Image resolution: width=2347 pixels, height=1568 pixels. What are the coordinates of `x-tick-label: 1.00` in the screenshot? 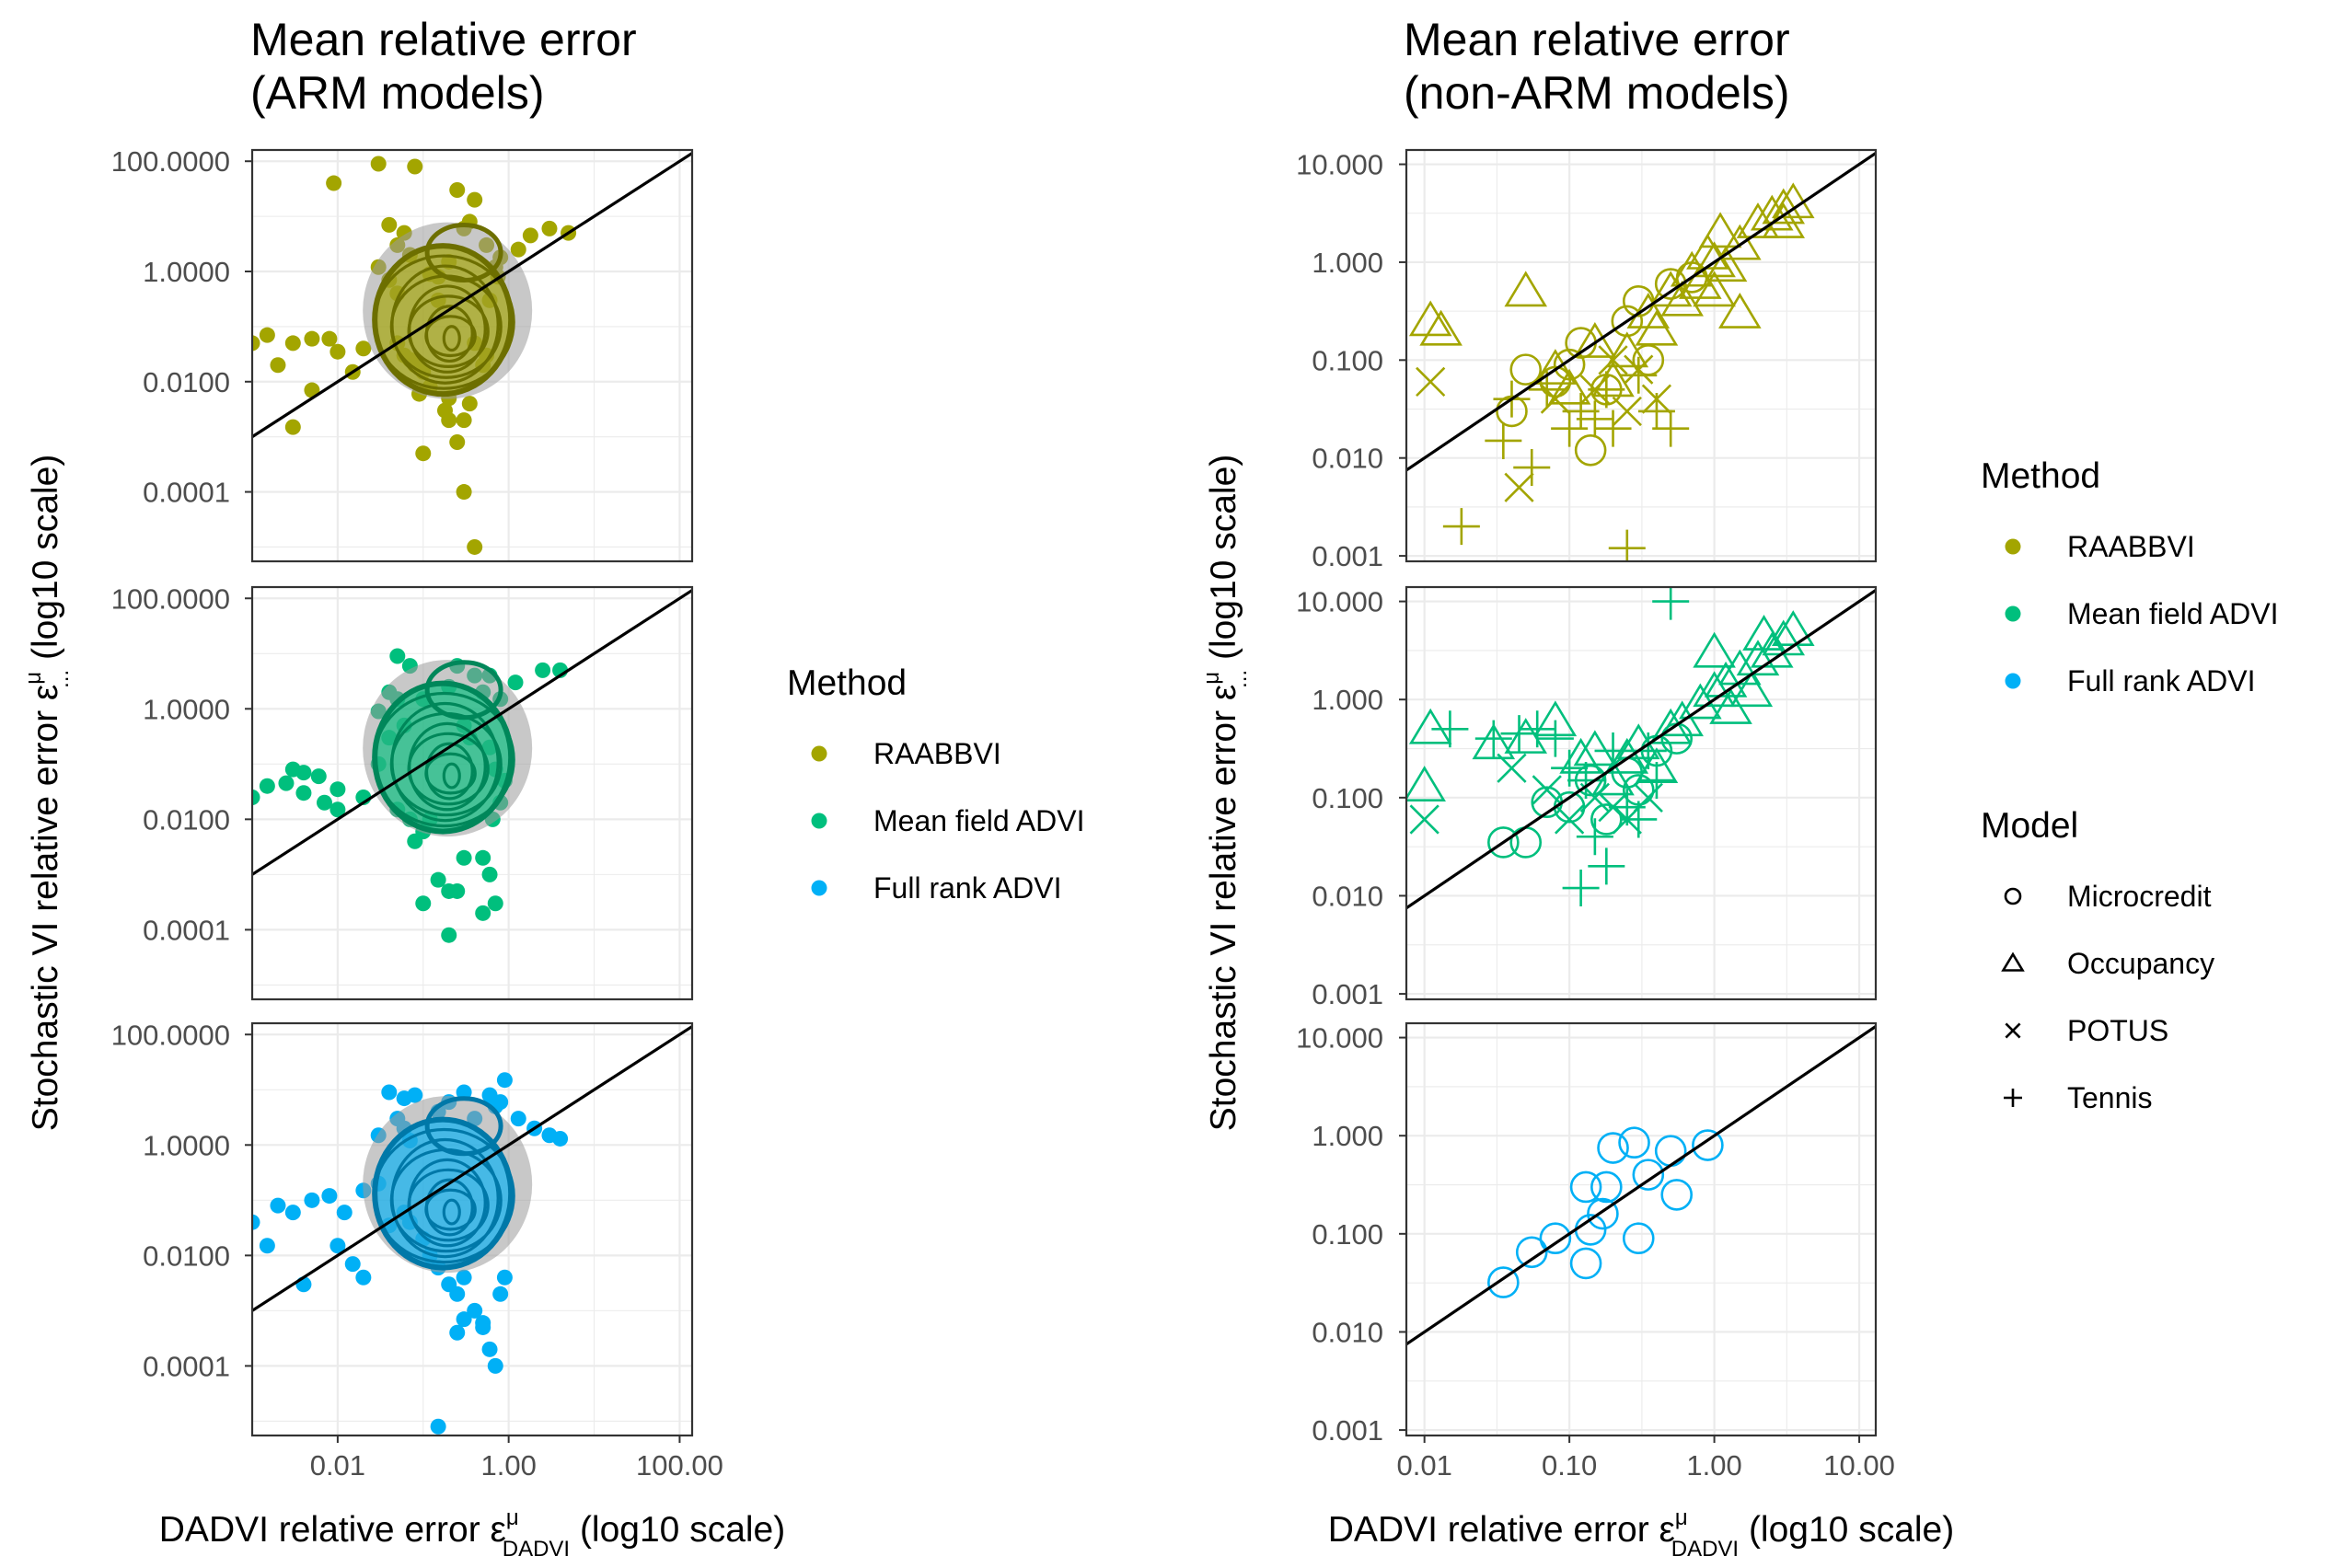 It's located at (508, 1465).